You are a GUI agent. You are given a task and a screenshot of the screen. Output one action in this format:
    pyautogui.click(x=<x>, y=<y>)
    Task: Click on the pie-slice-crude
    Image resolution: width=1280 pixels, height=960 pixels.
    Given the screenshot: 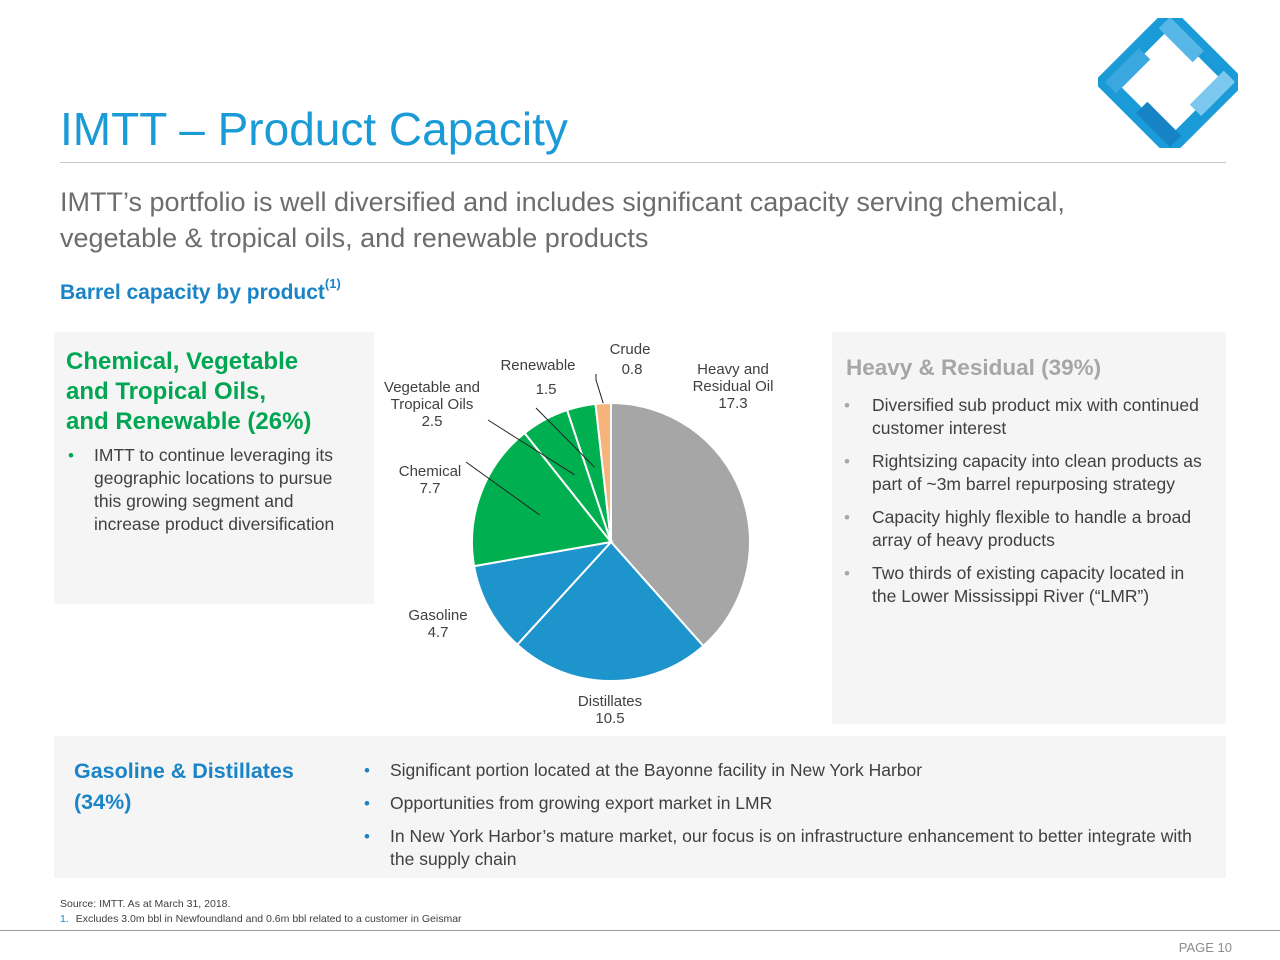 What is the action you would take?
    pyautogui.click(x=603, y=472)
    